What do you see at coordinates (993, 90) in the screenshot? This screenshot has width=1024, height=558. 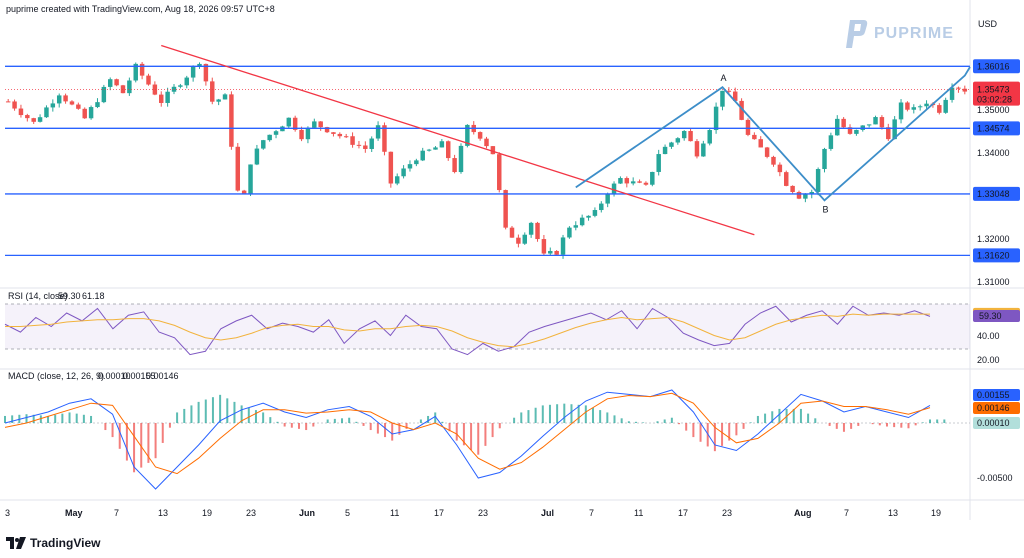 I see `current-price-value: 1.35473` at bounding box center [993, 90].